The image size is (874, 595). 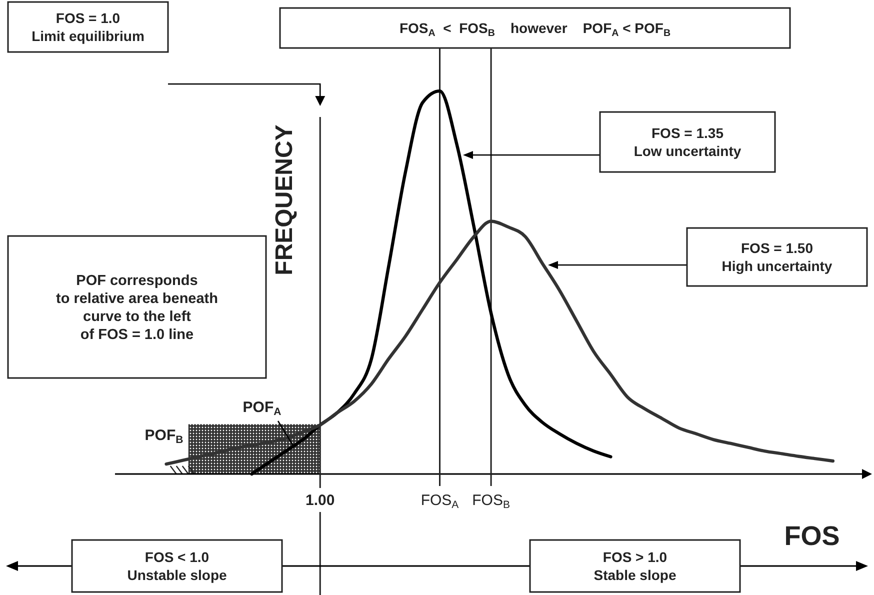 I want to click on y-axis-title: FREQUENCY, so click(x=284, y=200).